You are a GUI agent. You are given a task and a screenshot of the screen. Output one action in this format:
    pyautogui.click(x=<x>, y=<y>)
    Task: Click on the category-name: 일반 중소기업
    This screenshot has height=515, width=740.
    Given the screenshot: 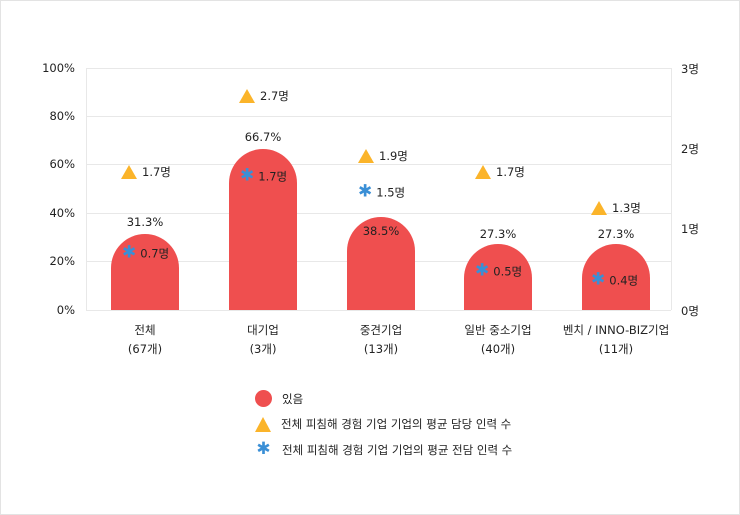 What is the action you would take?
    pyautogui.click(x=498, y=330)
    